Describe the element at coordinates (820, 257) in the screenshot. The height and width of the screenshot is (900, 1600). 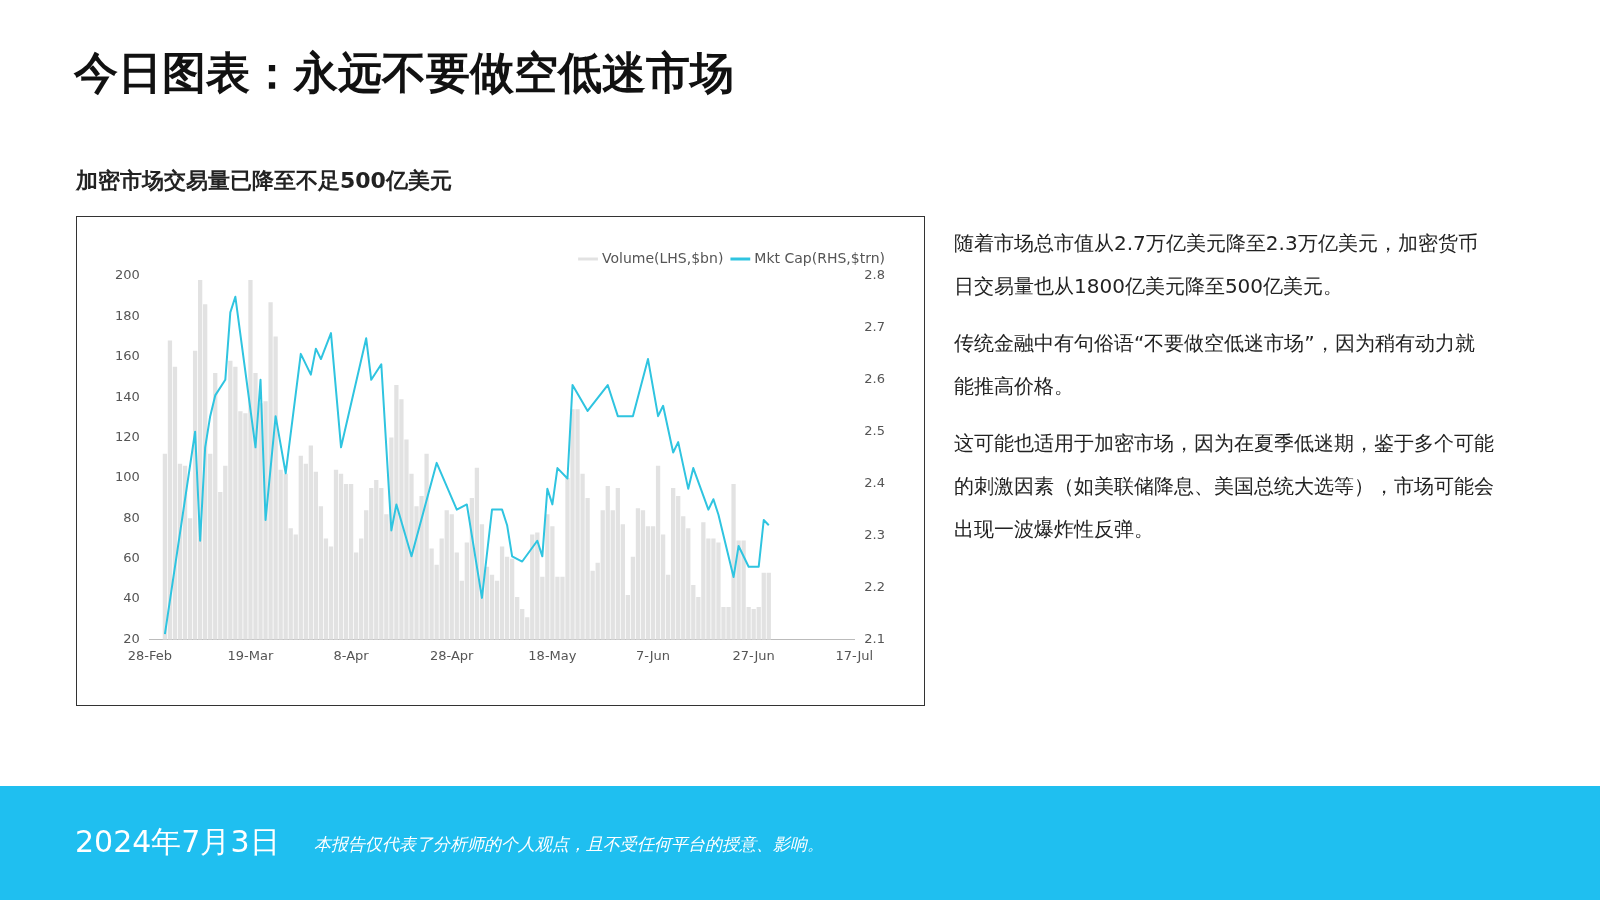
I see `legend-label: Mkt Cap(RHS,$trn)` at that location.